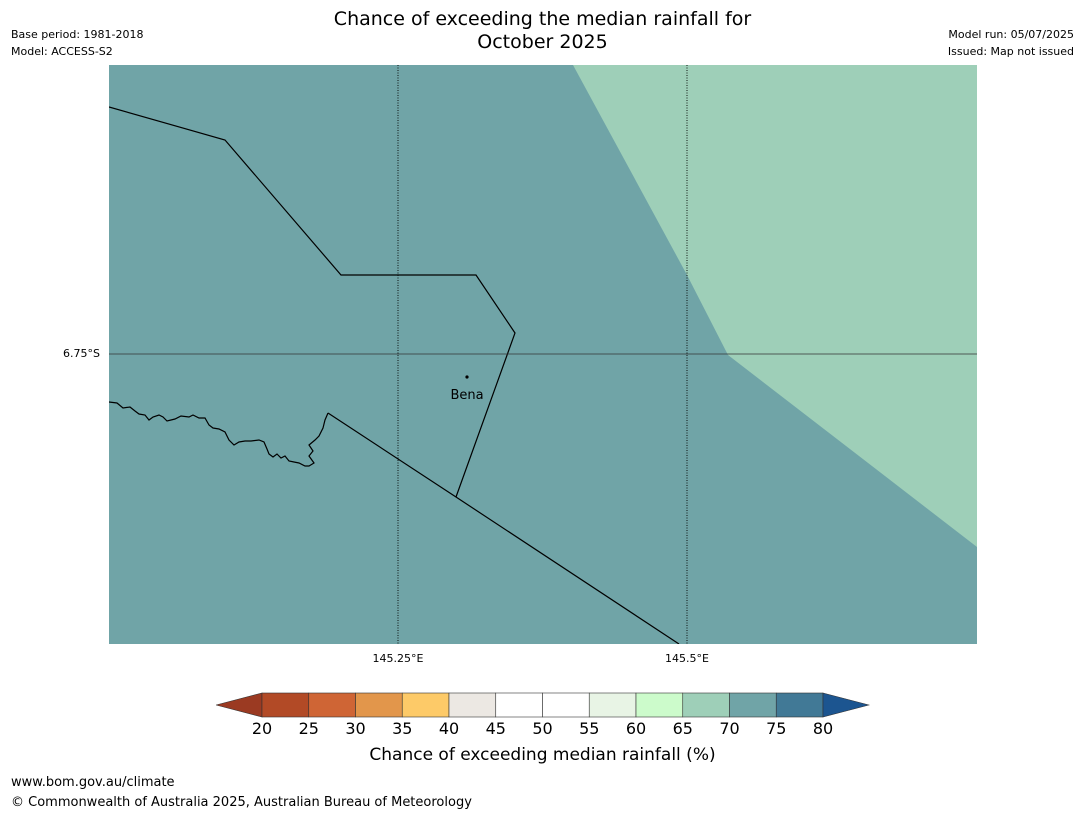  Describe the element at coordinates (636, 728) in the screenshot. I see `colorbar-tick-label: 60` at that location.